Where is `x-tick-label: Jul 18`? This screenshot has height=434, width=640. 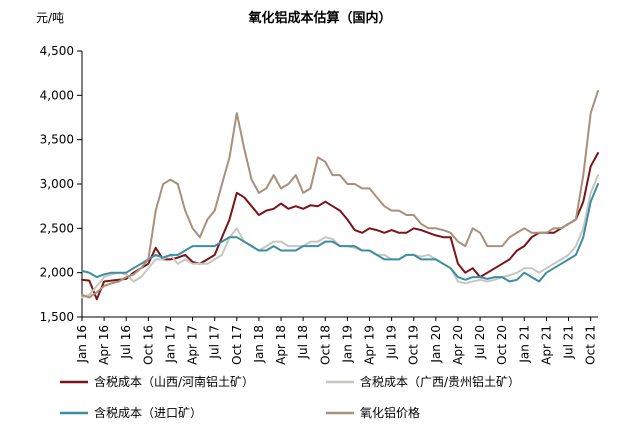
x-tick-label: Jul 18 is located at coordinates (303, 342).